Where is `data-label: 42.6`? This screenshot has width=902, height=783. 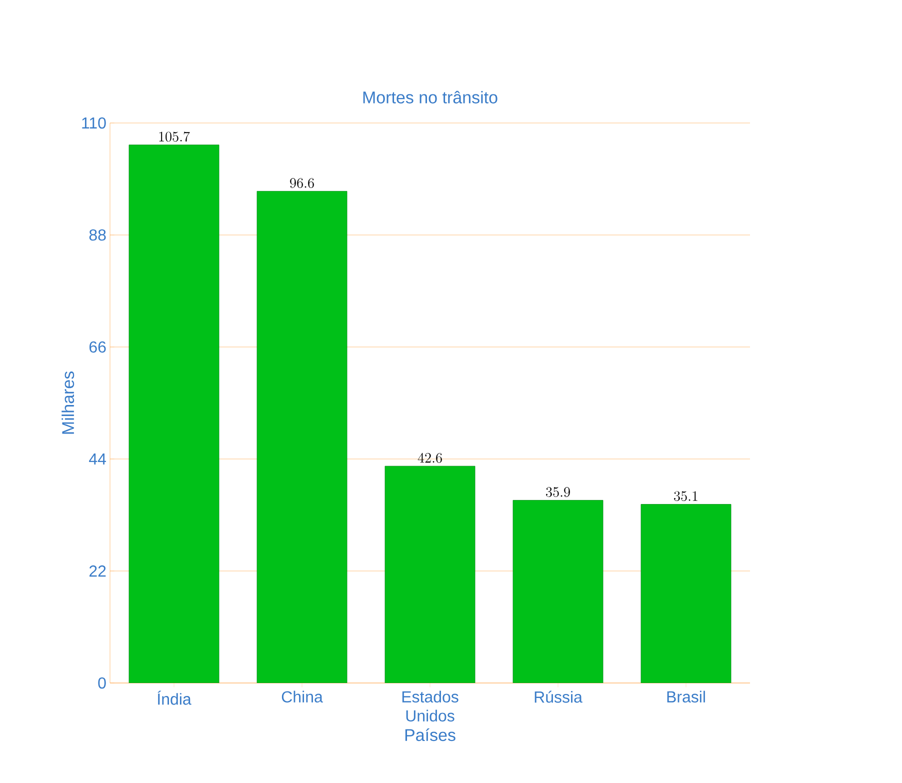
data-label: 42.6 is located at coordinates (430, 457).